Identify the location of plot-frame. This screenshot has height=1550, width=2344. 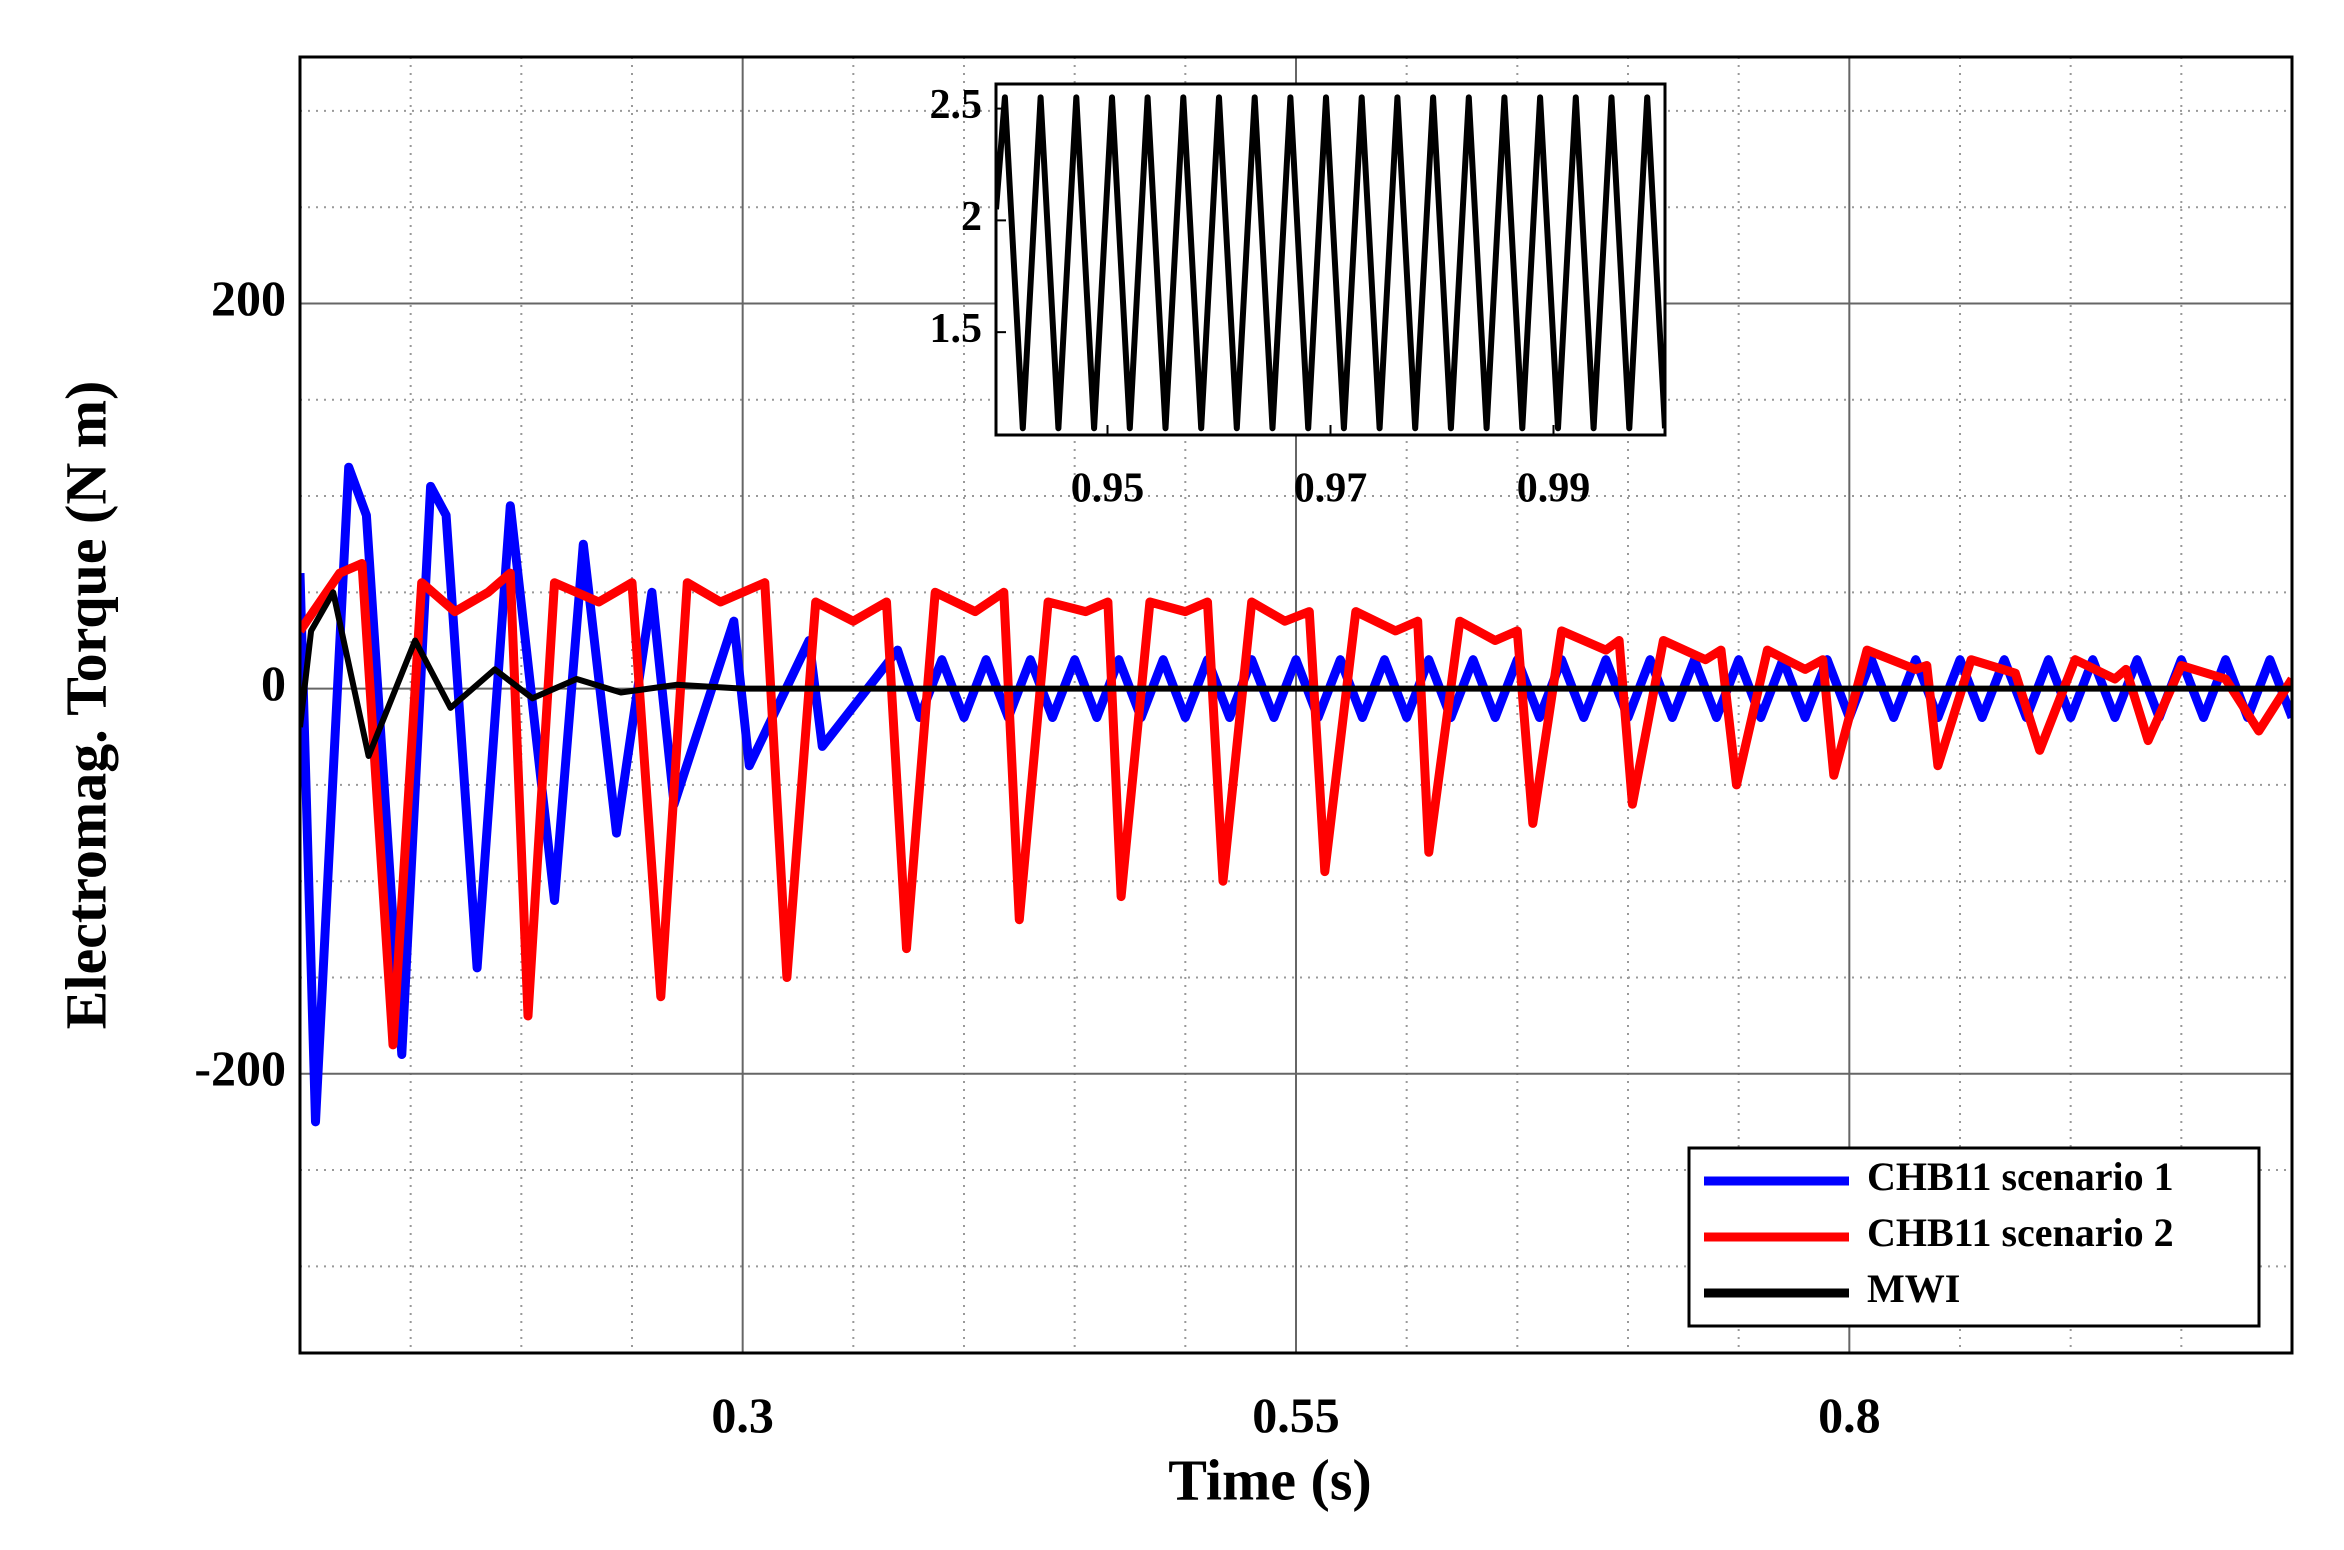
(1330, 259).